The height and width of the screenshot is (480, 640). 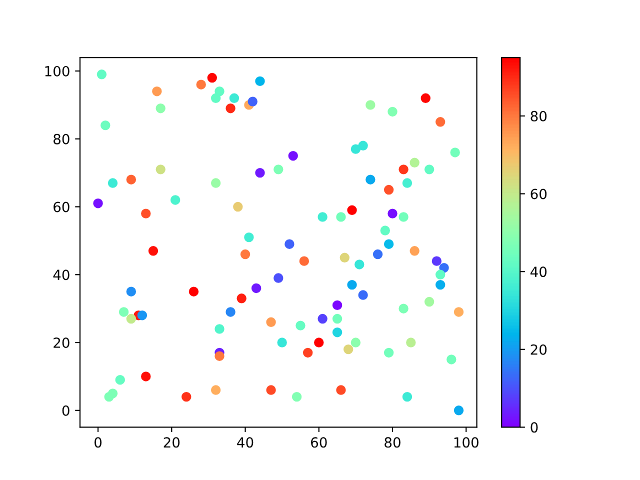 I want to click on y-tick-label: 100, so click(x=57, y=71).